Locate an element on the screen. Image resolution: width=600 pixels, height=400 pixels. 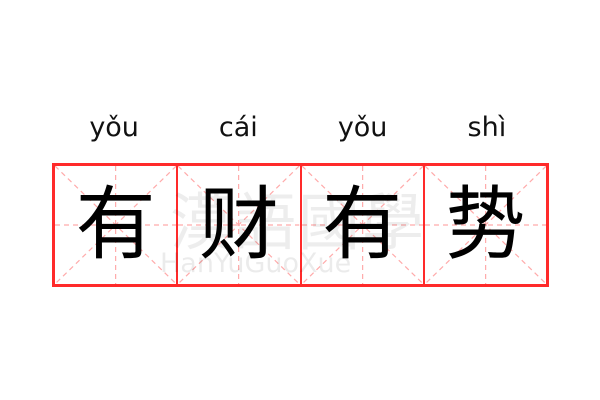
character: 势 is located at coordinates (485, 224).